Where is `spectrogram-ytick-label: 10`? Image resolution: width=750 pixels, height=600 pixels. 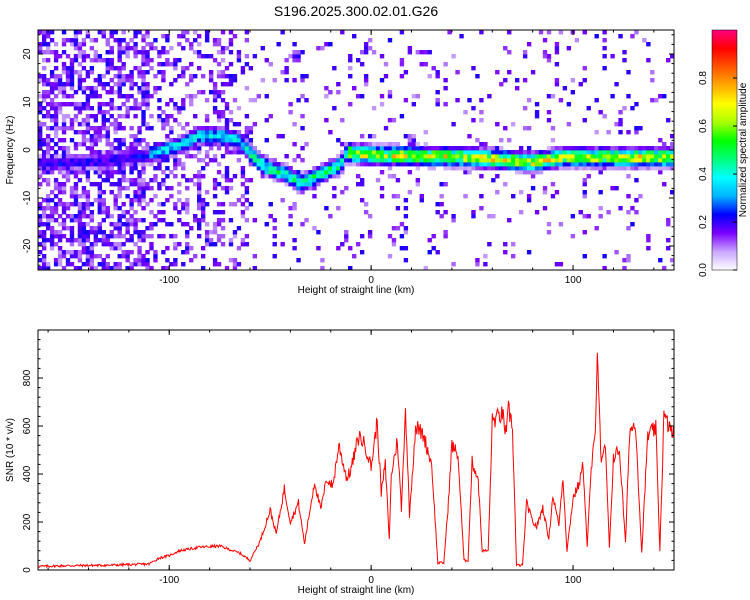 spectrogram-ytick-label: 10 is located at coordinates (27, 102).